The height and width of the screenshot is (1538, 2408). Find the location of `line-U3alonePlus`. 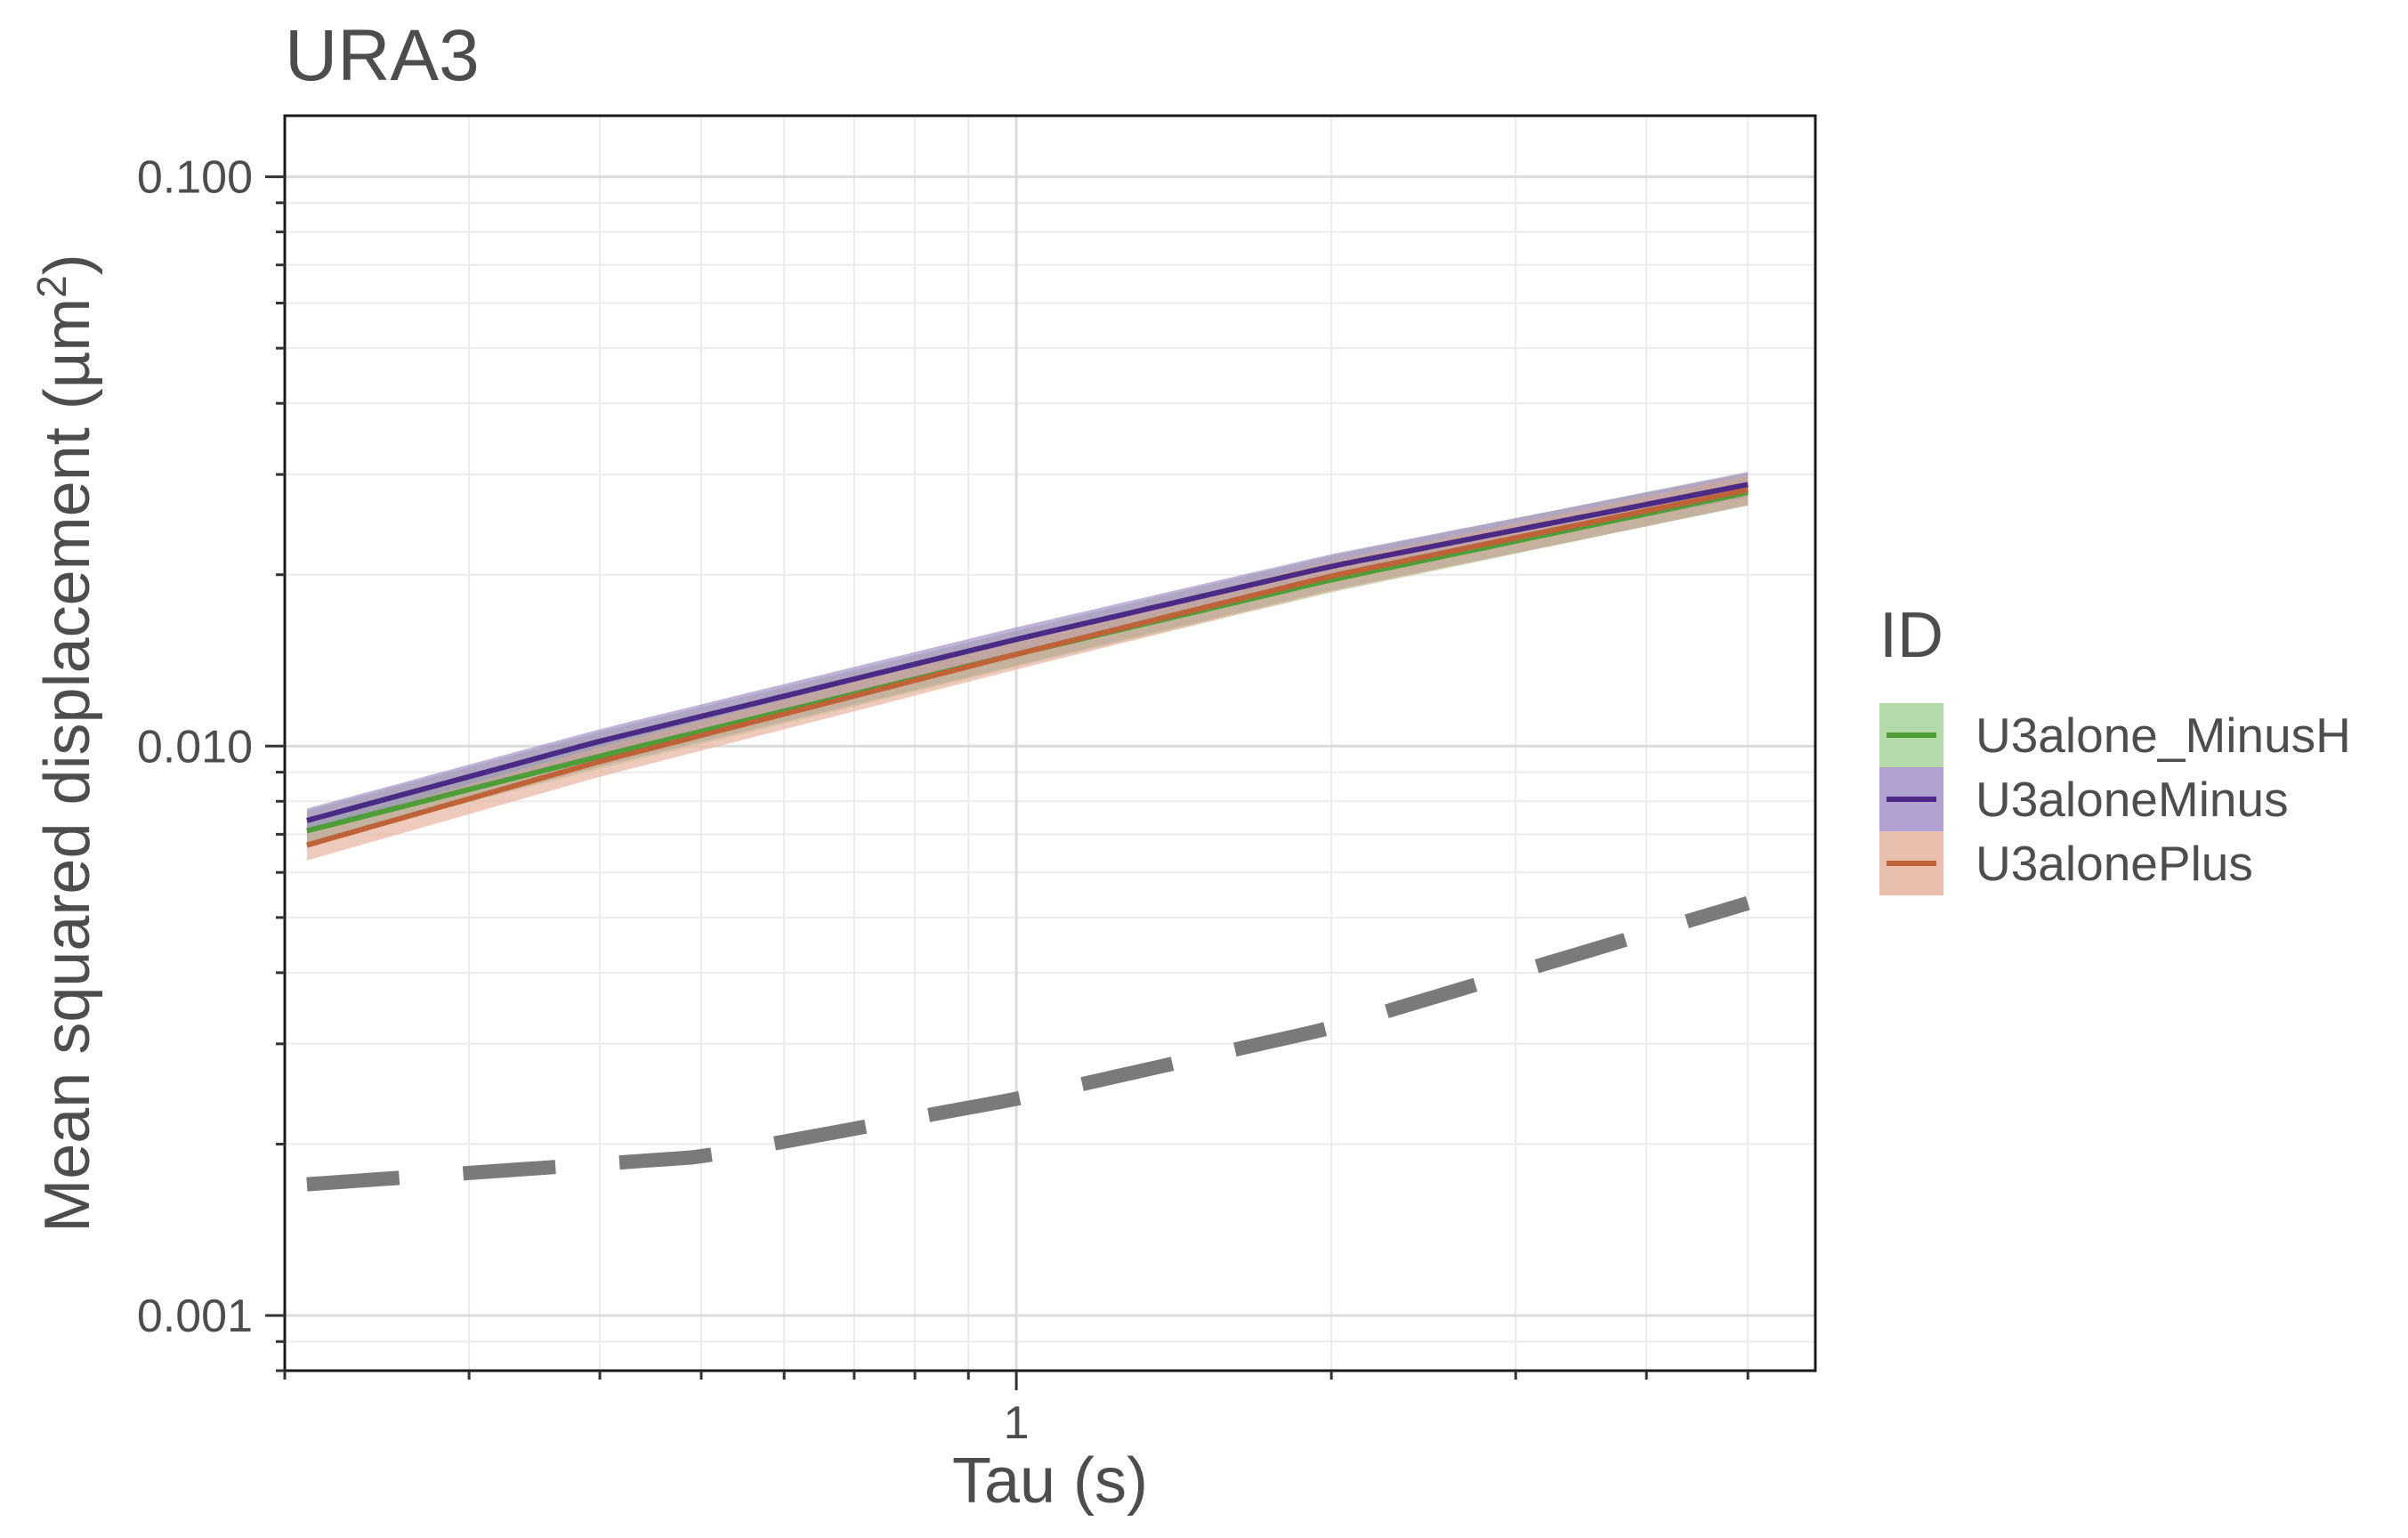

line-U3alonePlus is located at coordinates (1028, 667).